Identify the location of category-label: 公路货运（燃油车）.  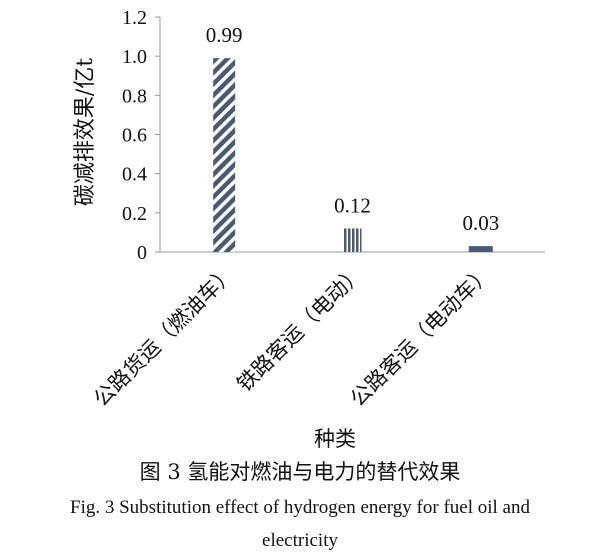
(164, 336).